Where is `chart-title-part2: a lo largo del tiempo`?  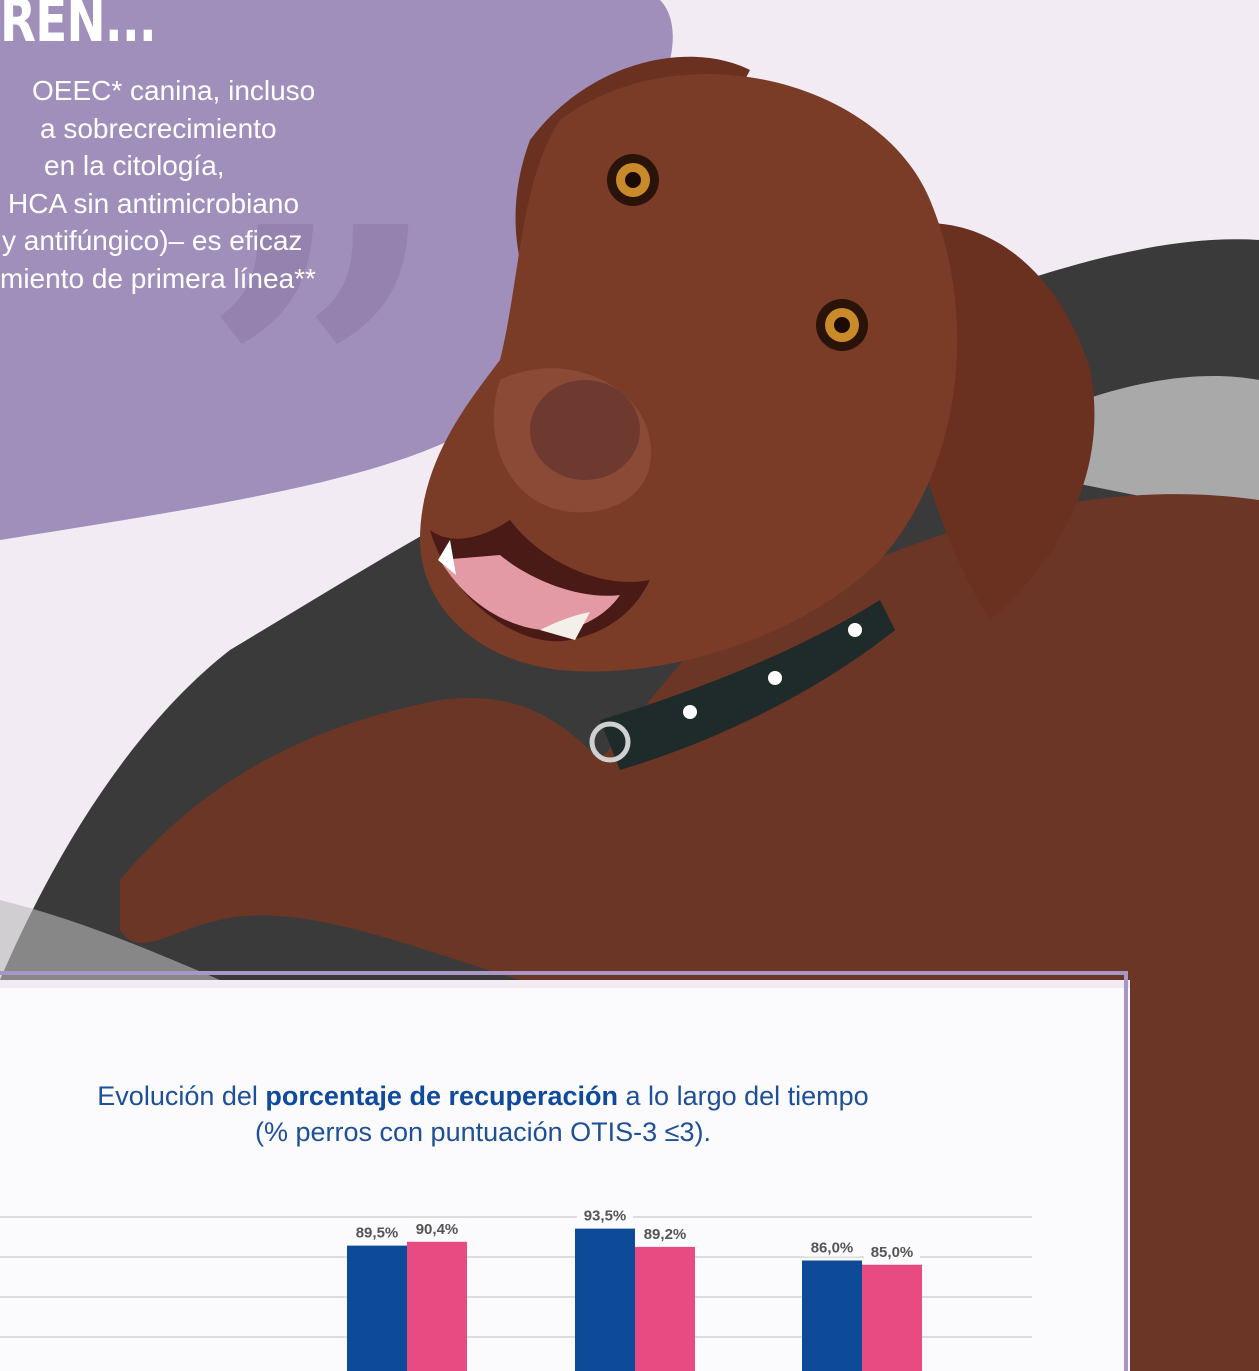 chart-title-part2: a lo largo del tiempo is located at coordinates (743, 1096).